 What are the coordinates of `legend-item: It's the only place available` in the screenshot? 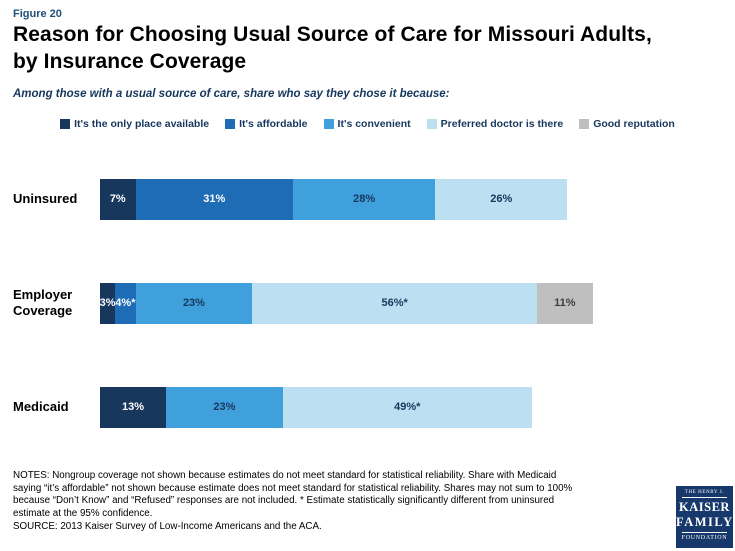 It's located at (134, 124).